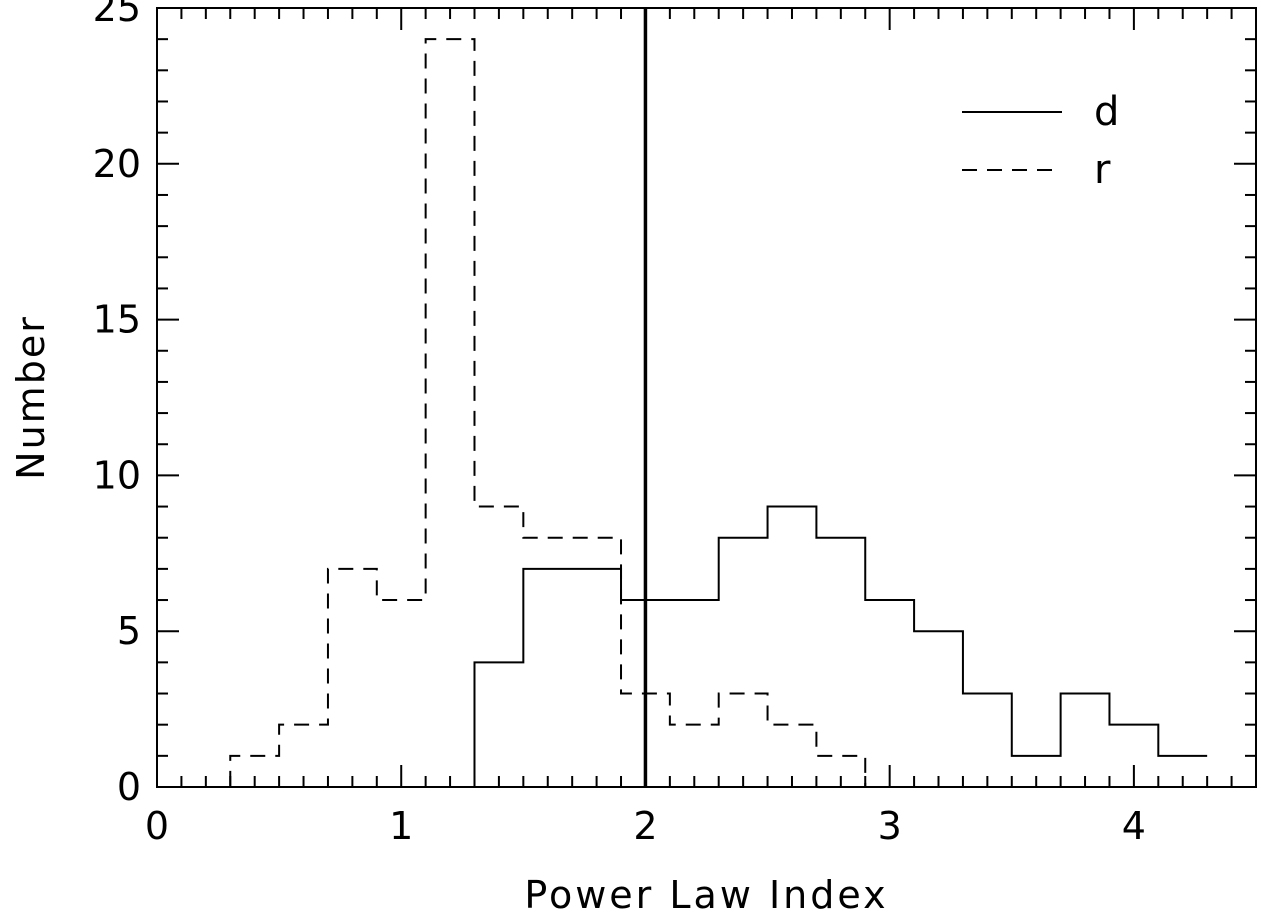 The image size is (1262, 917). I want to click on x-tick-label: 4, so click(1134, 826).